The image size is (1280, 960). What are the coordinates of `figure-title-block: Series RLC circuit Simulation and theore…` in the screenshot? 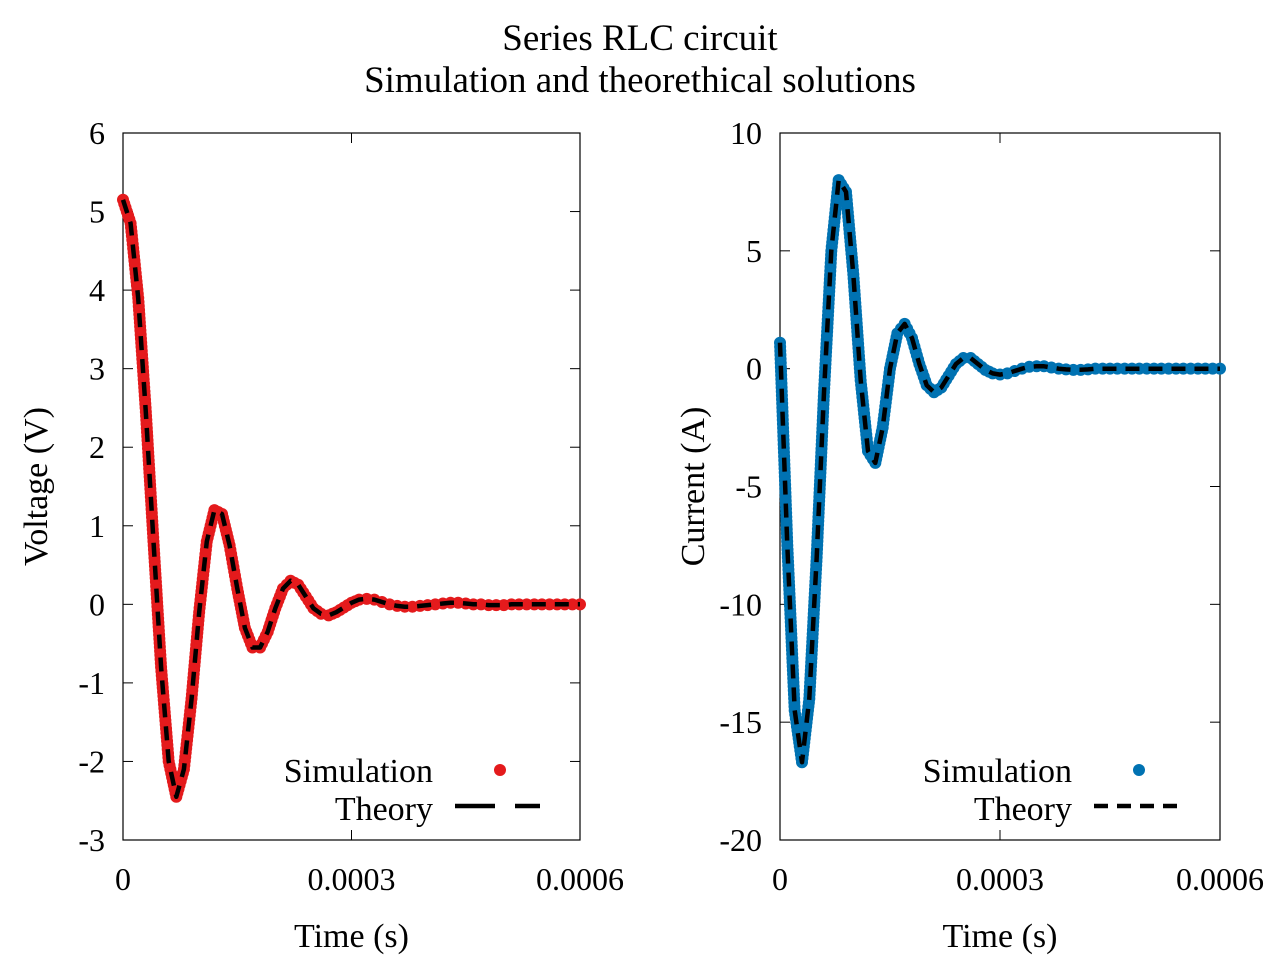 It's located at (640, 60).